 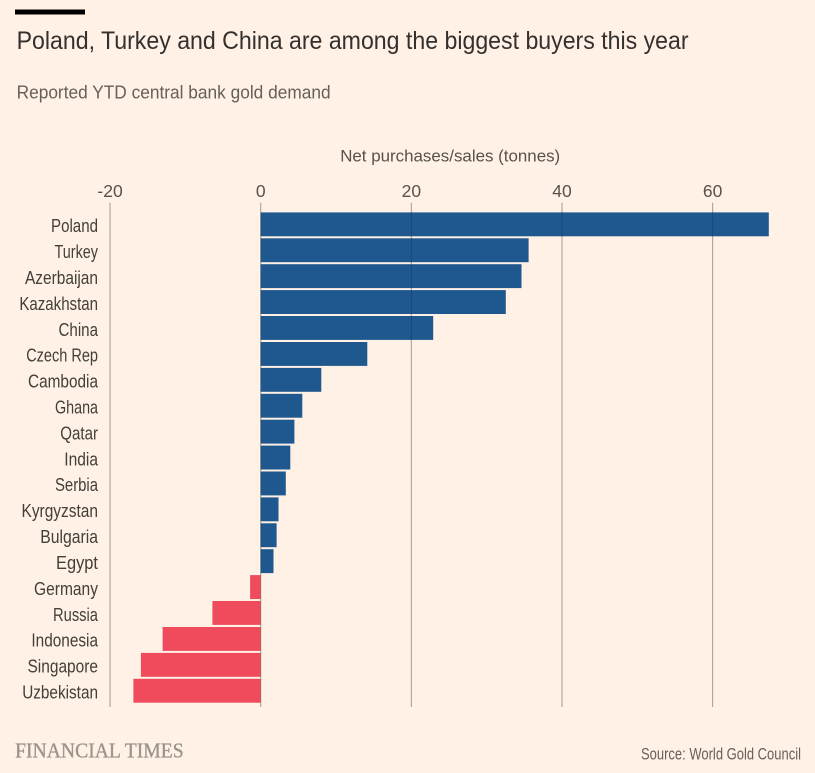 What do you see at coordinates (713, 191) in the screenshot?
I see `svg-text: 60` at bounding box center [713, 191].